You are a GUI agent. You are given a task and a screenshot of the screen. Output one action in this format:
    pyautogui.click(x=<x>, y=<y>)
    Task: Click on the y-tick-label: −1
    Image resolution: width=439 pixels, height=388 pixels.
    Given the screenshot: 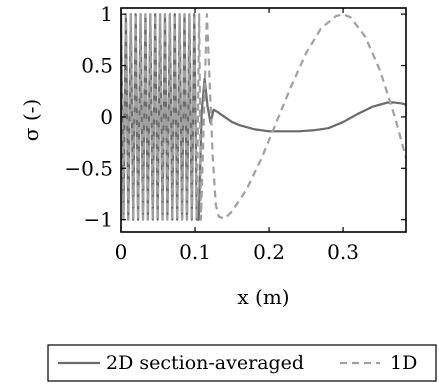 What is the action you would take?
    pyautogui.click(x=98, y=220)
    